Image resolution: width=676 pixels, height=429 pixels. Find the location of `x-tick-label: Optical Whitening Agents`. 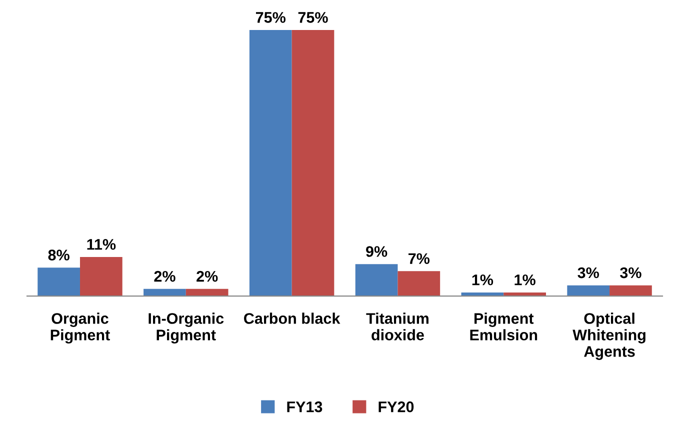

x-tick-label: Optical Whitening Agents is located at coordinates (609, 336).